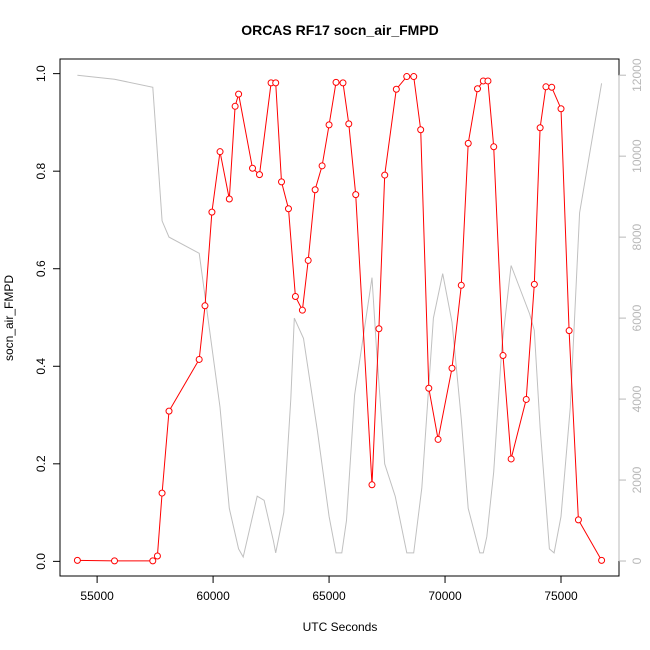 This screenshot has width=650, height=650. I want to click on x-tick-label: 75000, so click(561, 596).